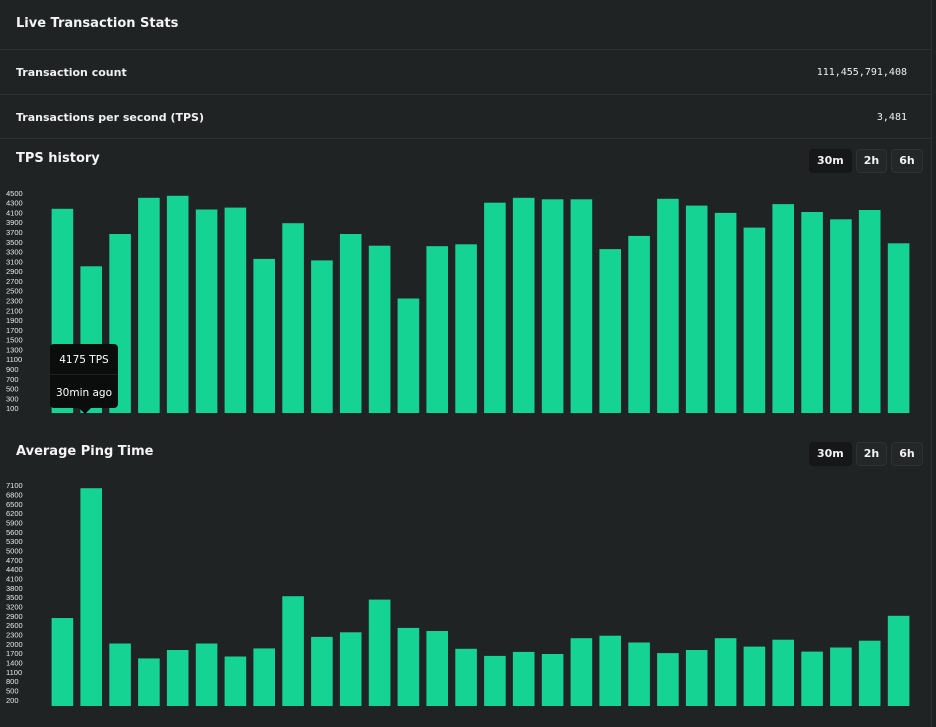 The height and width of the screenshot is (727, 936). Describe the element at coordinates (14, 310) in the screenshot. I see `y-tick-label: 2100` at that location.